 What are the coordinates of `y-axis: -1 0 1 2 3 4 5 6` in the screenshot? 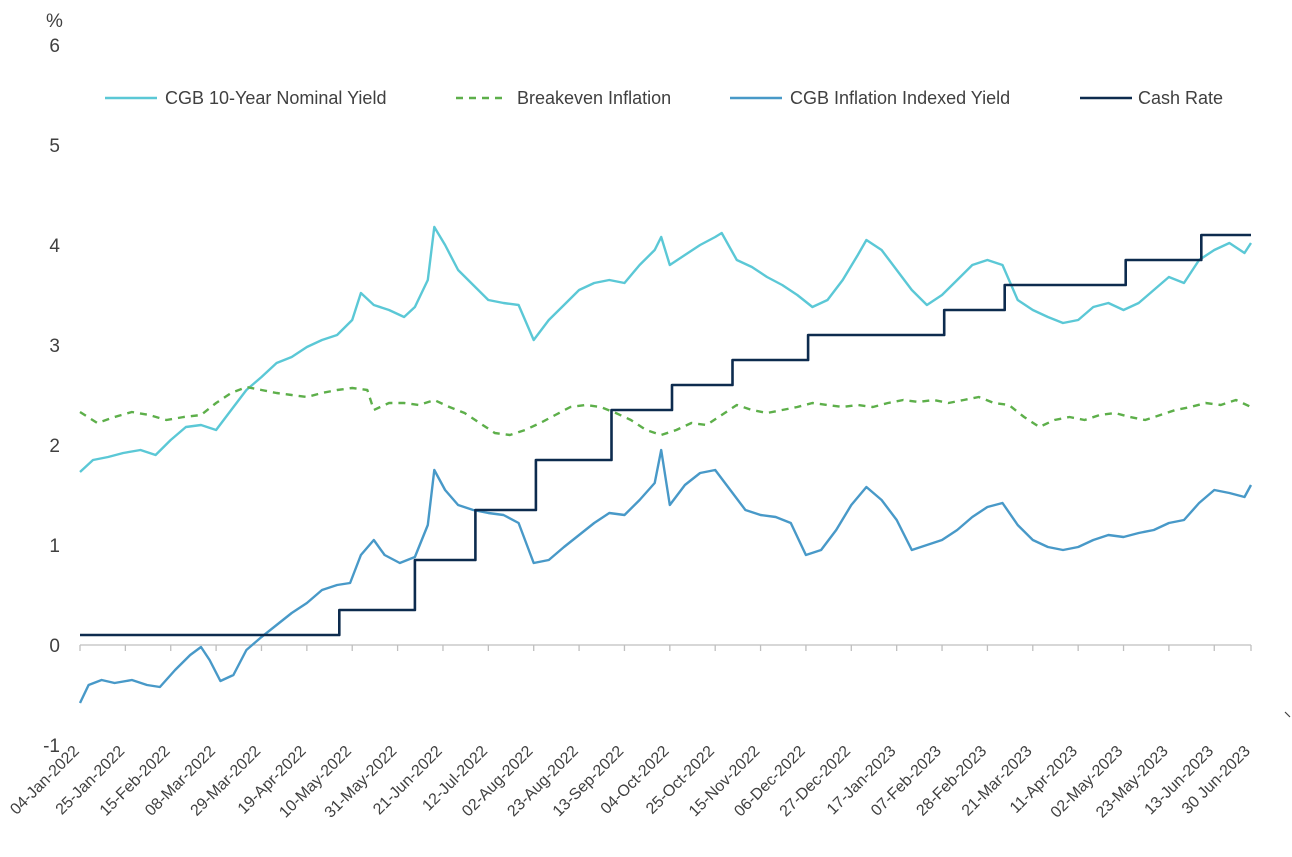 It's located at (51, 396).